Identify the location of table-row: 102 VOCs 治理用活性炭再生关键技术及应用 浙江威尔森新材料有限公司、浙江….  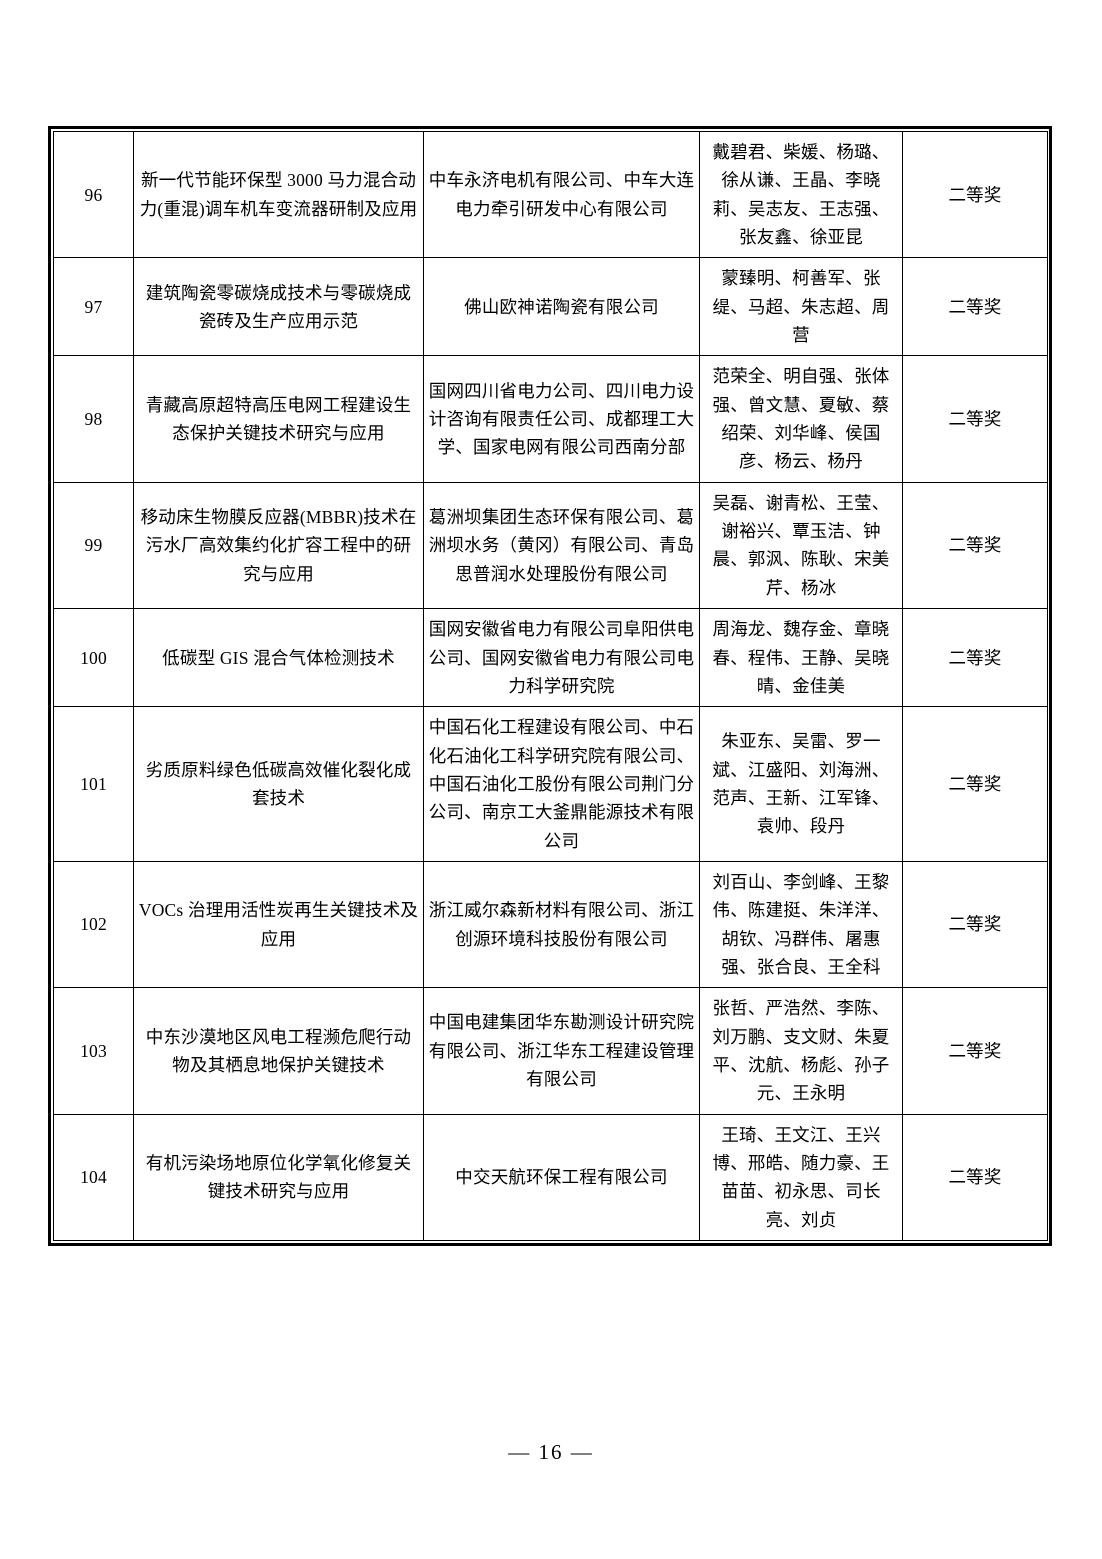
(550, 924).